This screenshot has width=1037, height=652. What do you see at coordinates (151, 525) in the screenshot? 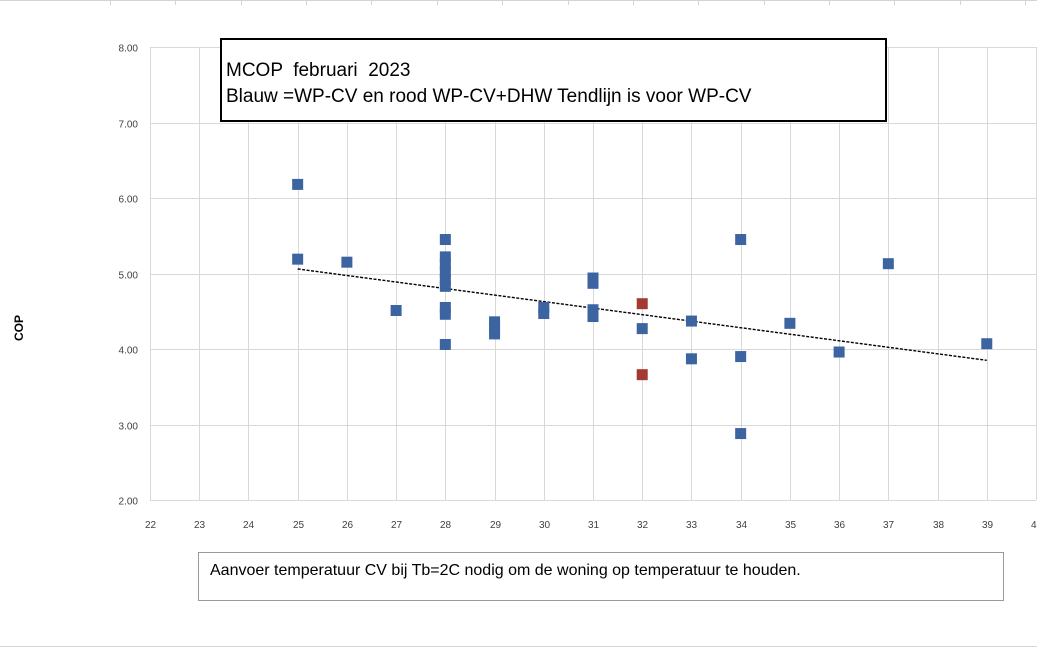
I see `x-tick-label: 22` at bounding box center [151, 525].